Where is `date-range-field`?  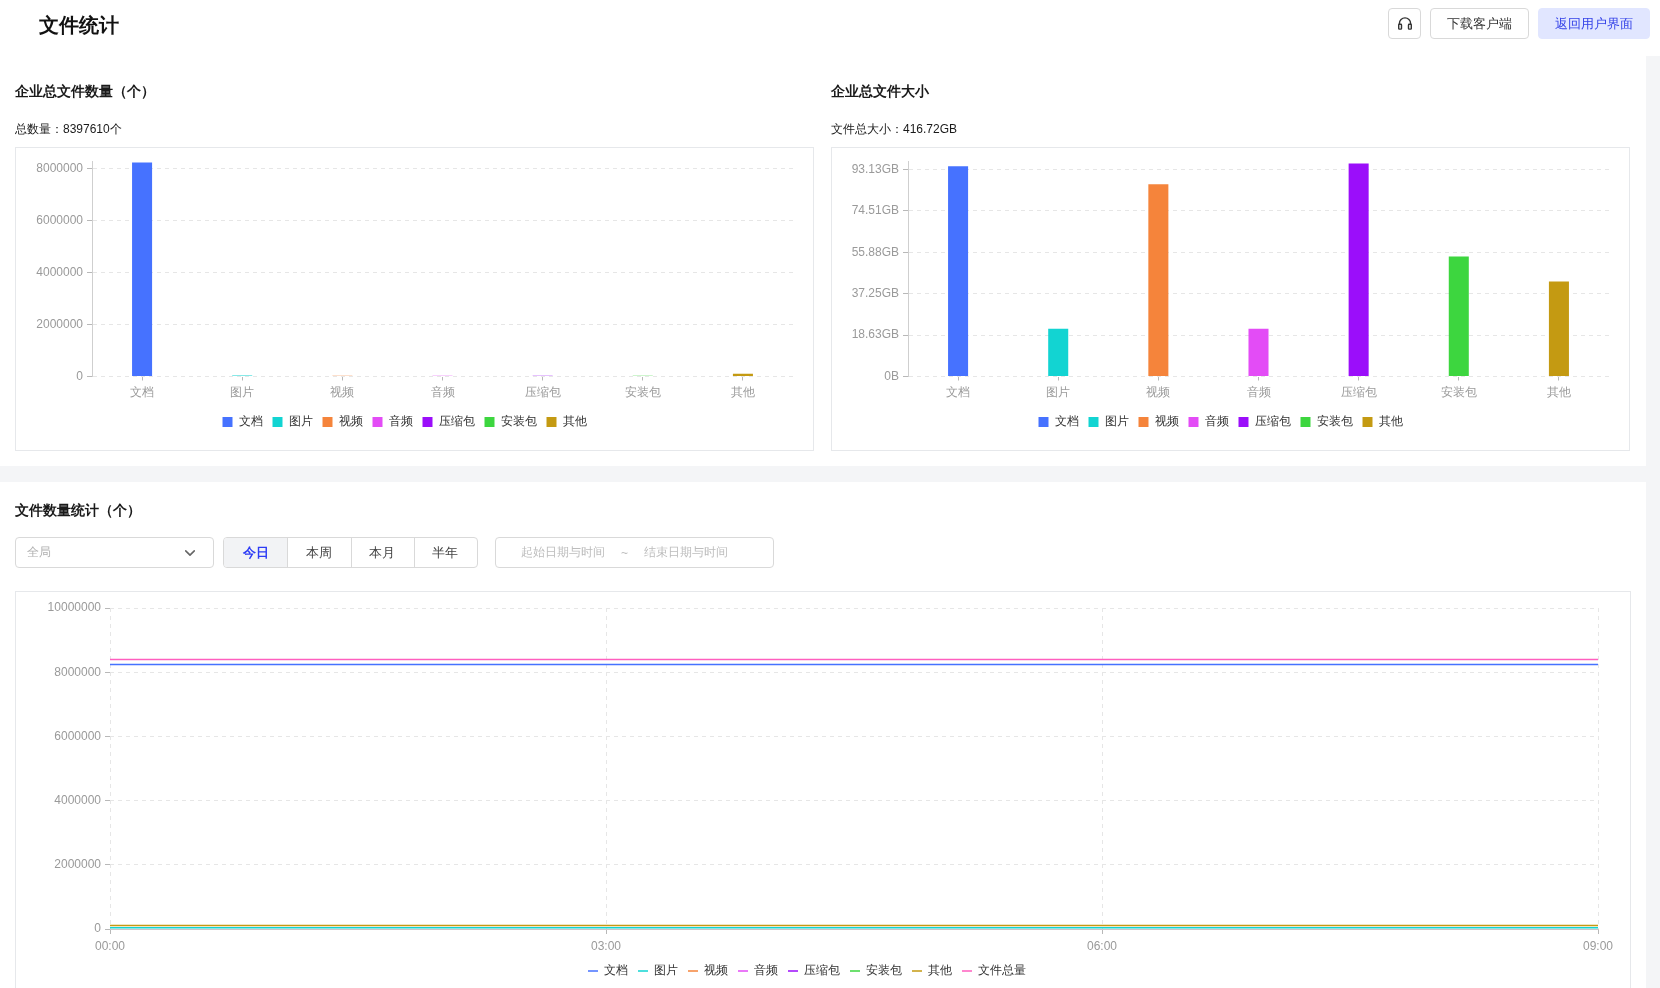 date-range-field is located at coordinates (634, 552).